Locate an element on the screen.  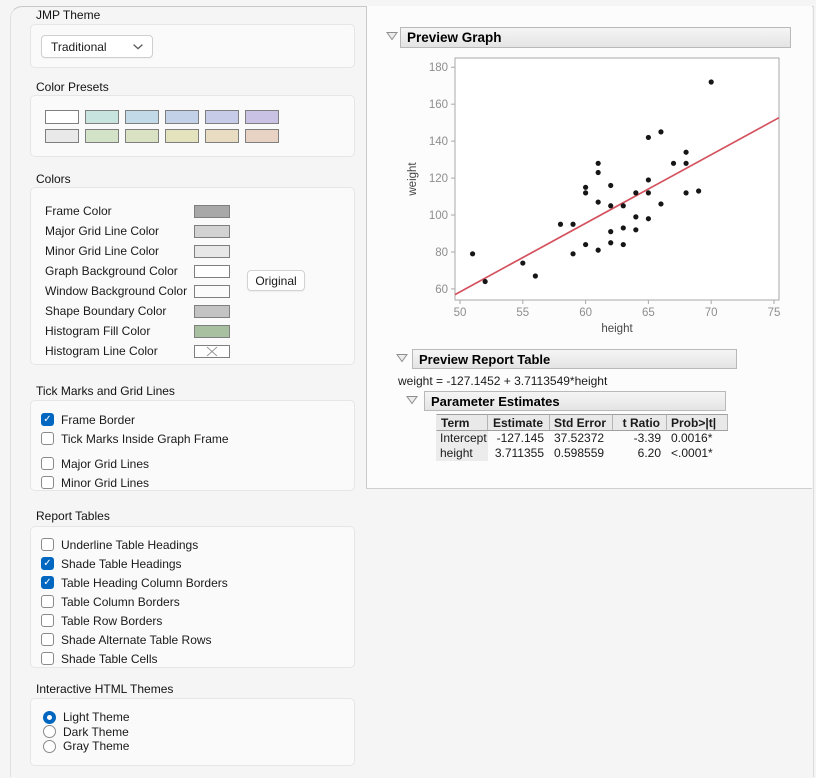
checkbox-label: Tick Marks Inside Graph Frame is located at coordinates (145, 438).